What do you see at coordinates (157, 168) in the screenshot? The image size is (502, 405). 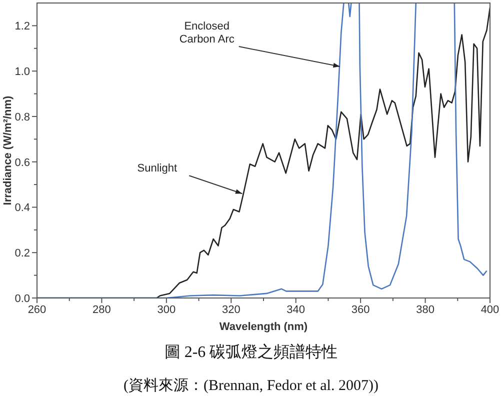 I see `annotation: Sunlight` at bounding box center [157, 168].